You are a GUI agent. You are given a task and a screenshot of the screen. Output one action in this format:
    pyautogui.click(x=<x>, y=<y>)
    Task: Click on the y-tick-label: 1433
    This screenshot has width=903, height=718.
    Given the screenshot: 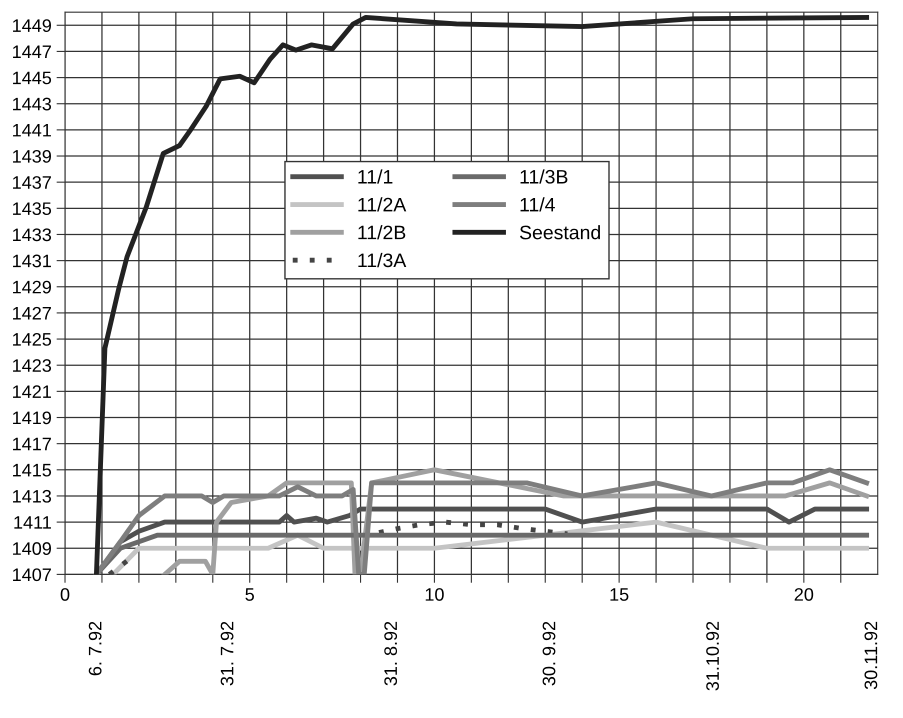 What is the action you would take?
    pyautogui.click(x=32, y=235)
    